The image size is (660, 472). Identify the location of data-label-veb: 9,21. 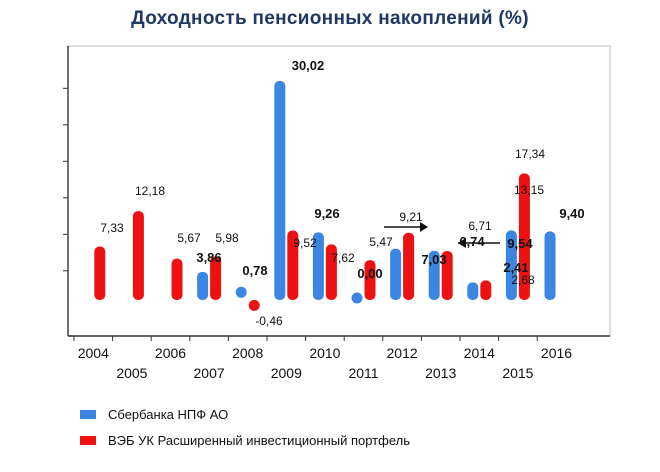
(411, 217).